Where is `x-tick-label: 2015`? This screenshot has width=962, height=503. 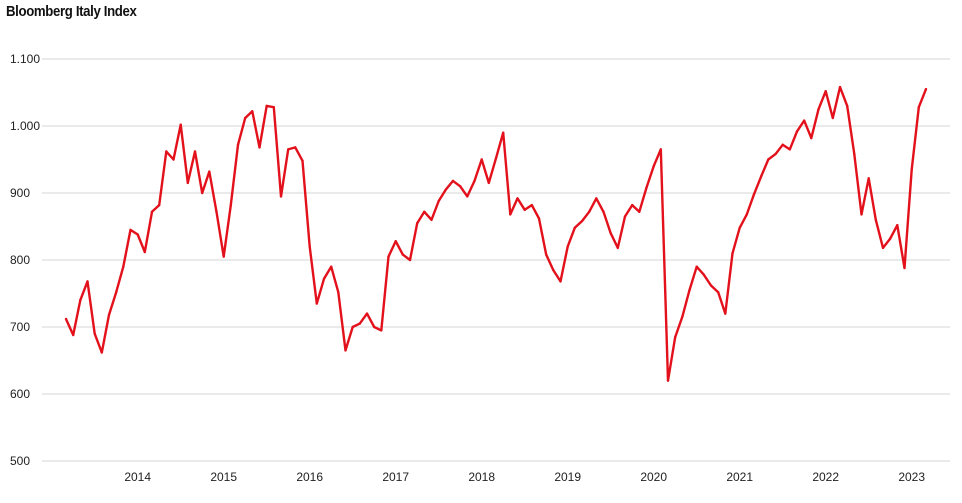 x-tick-label: 2015 is located at coordinates (223, 477).